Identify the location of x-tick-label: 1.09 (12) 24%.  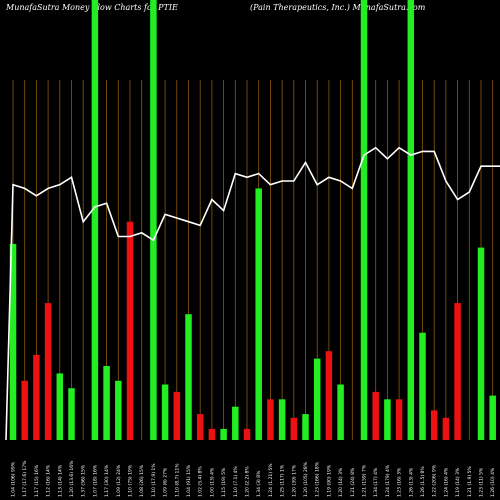
(119, 480).